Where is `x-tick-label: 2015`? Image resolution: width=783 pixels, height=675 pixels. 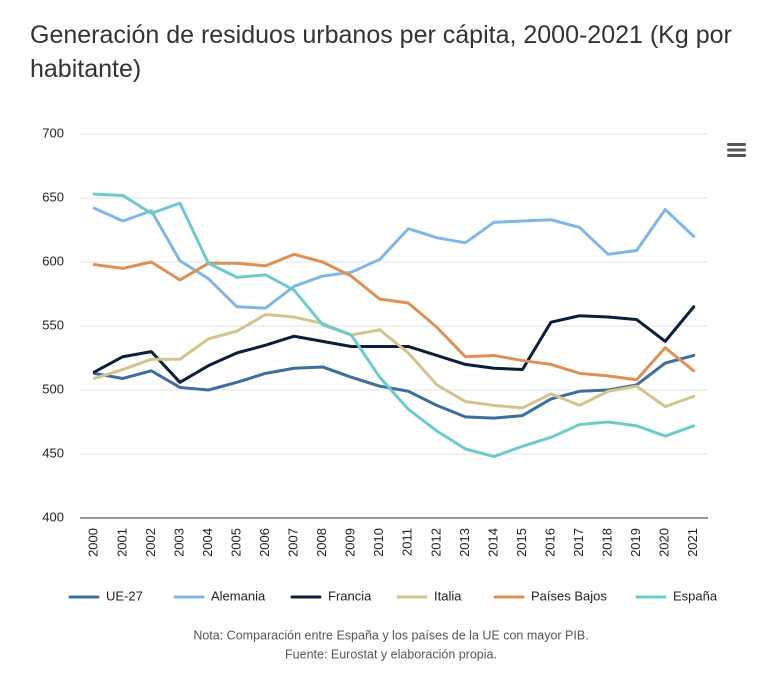
x-tick-label: 2015 is located at coordinates (521, 542).